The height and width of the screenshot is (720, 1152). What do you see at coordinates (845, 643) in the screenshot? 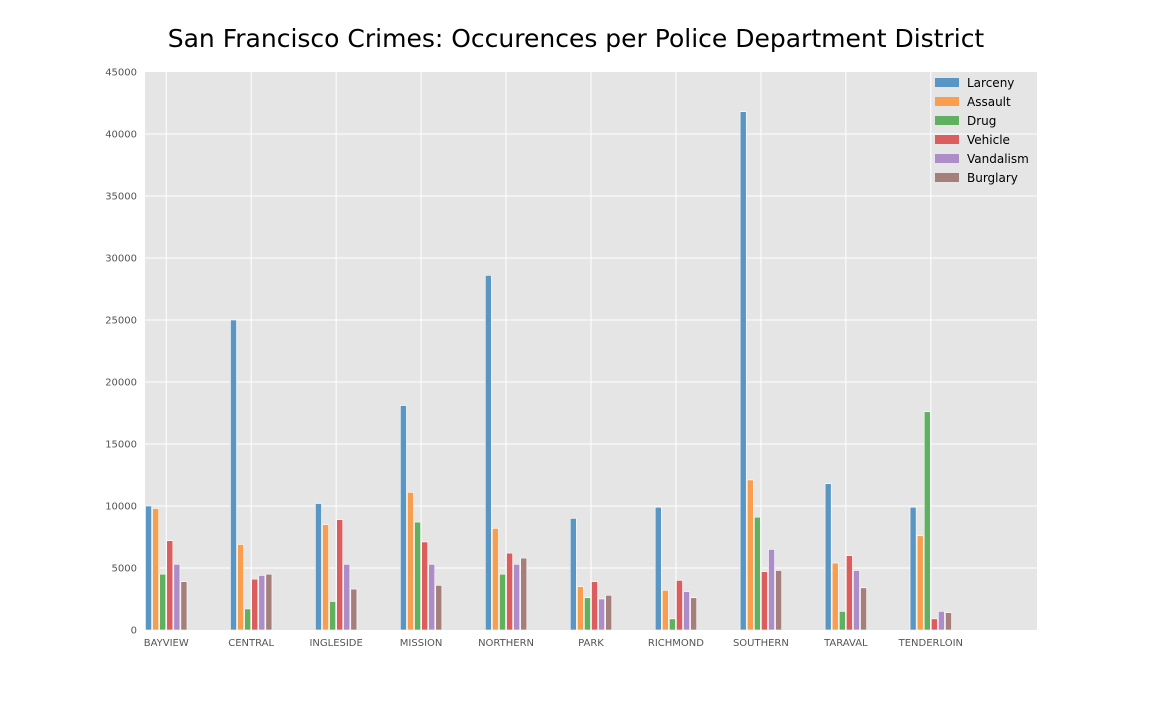
I see `x-tick-label: TARAVAL` at bounding box center [845, 643].